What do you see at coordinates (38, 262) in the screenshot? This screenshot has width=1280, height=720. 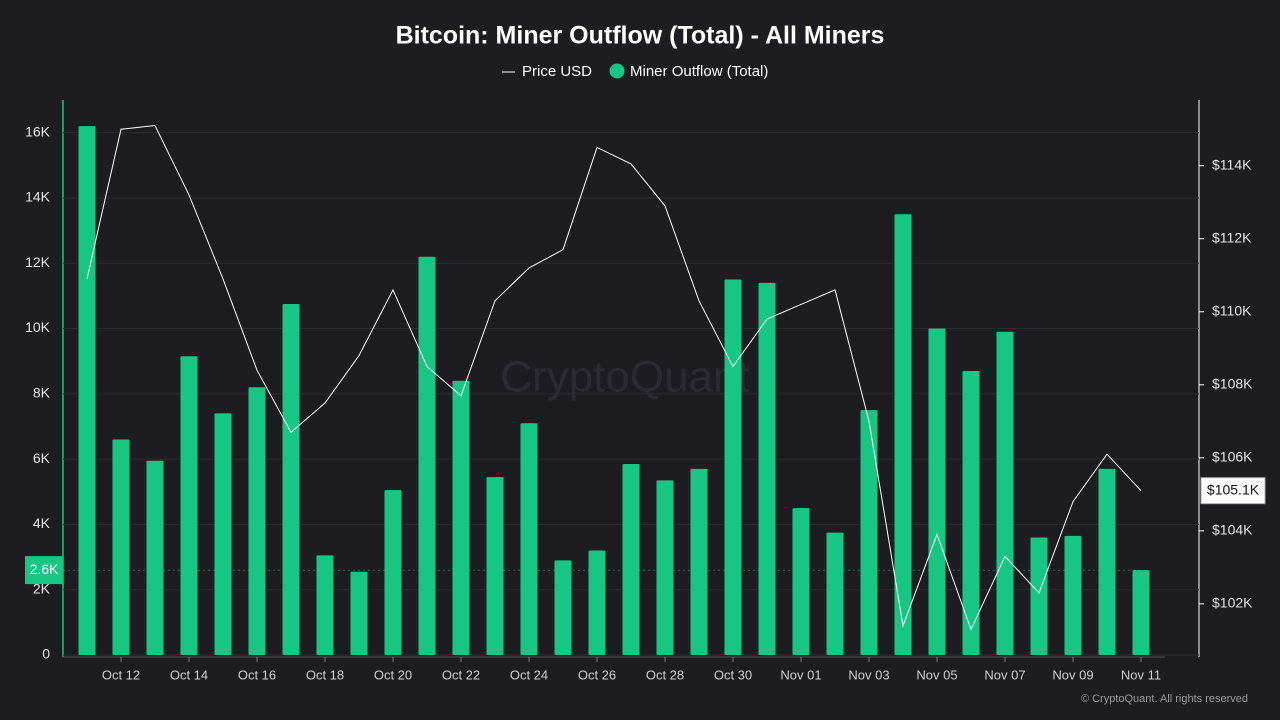 I see `y-tick-label: 12K` at bounding box center [38, 262].